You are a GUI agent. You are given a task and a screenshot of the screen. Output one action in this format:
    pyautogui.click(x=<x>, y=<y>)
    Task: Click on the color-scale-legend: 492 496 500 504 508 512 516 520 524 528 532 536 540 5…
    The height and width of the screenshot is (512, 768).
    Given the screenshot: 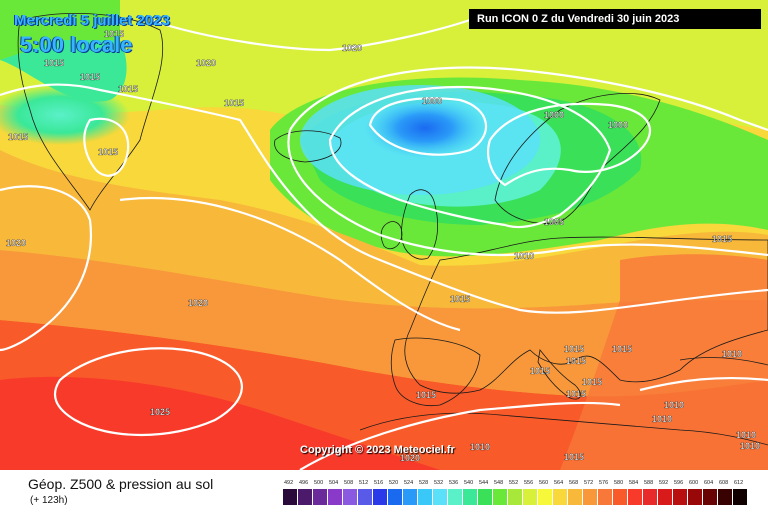 What is the action you would take?
    pyautogui.click(x=515, y=492)
    